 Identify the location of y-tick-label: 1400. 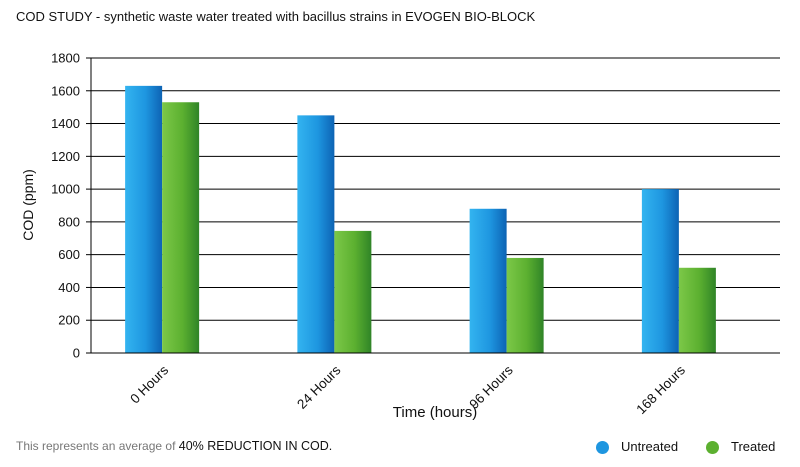
(65, 123).